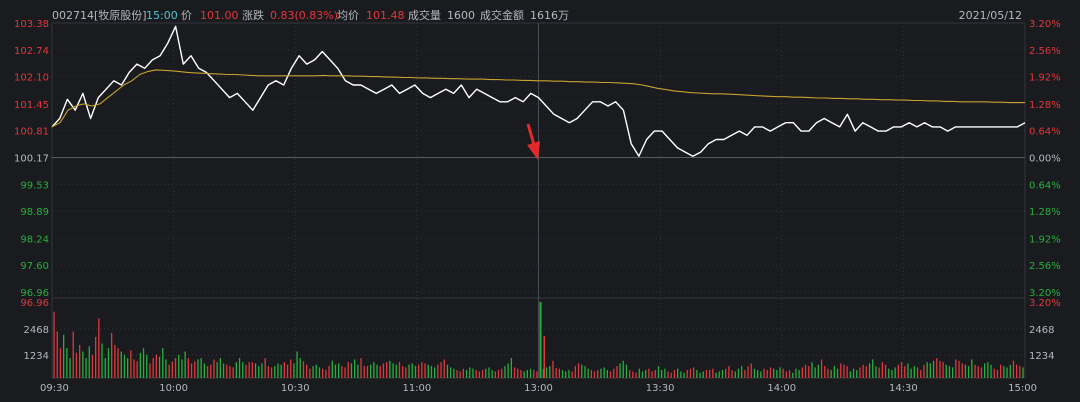  Describe the element at coordinates (533, 150) in the screenshot. I see `arrow-head` at that location.